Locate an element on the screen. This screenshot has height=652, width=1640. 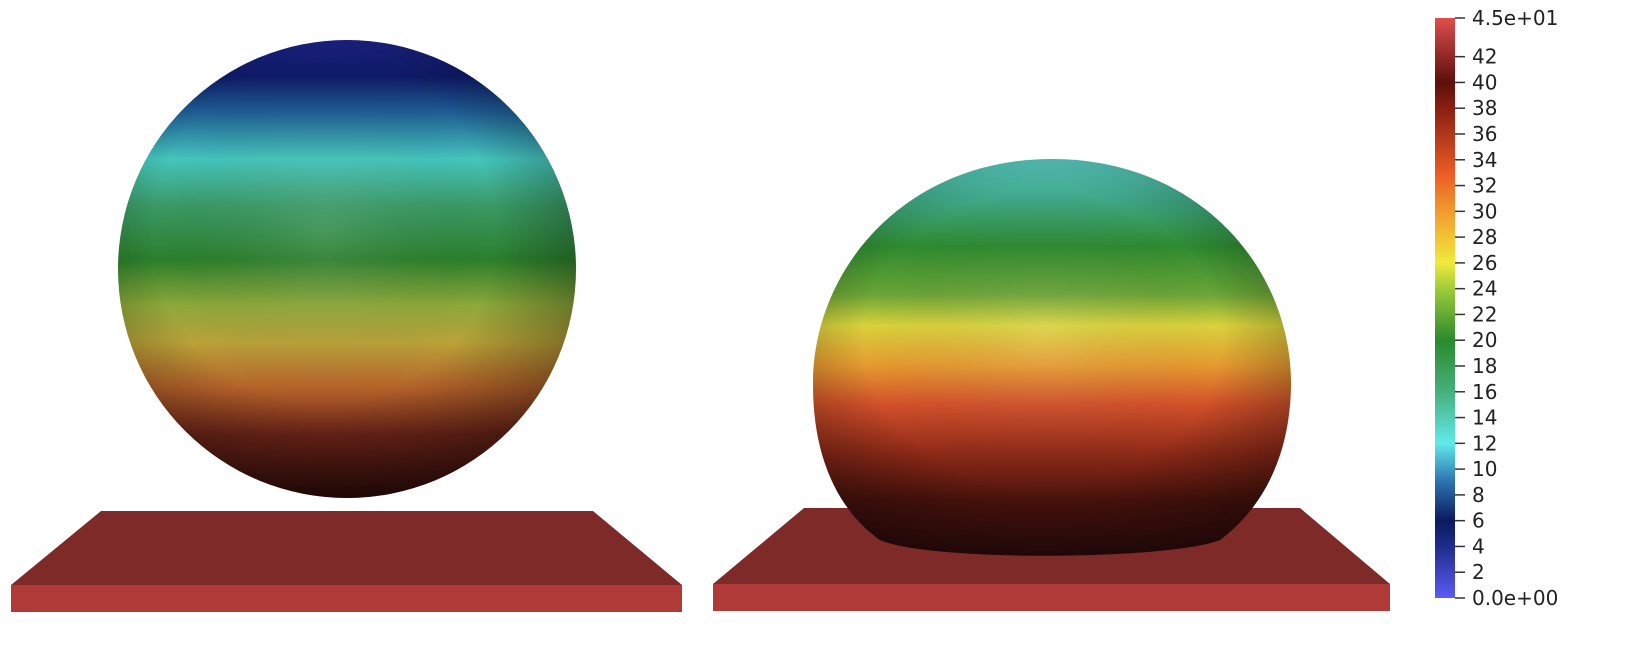
colorbar-tick-label: 40 is located at coordinates (1484, 82).